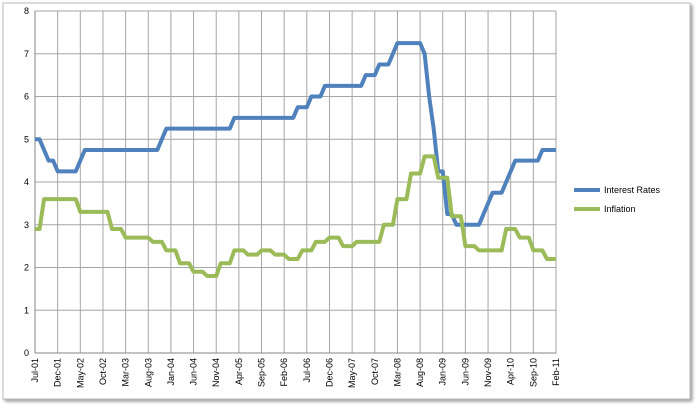  I want to click on x-tick-label: Sep-10, so click(533, 372).